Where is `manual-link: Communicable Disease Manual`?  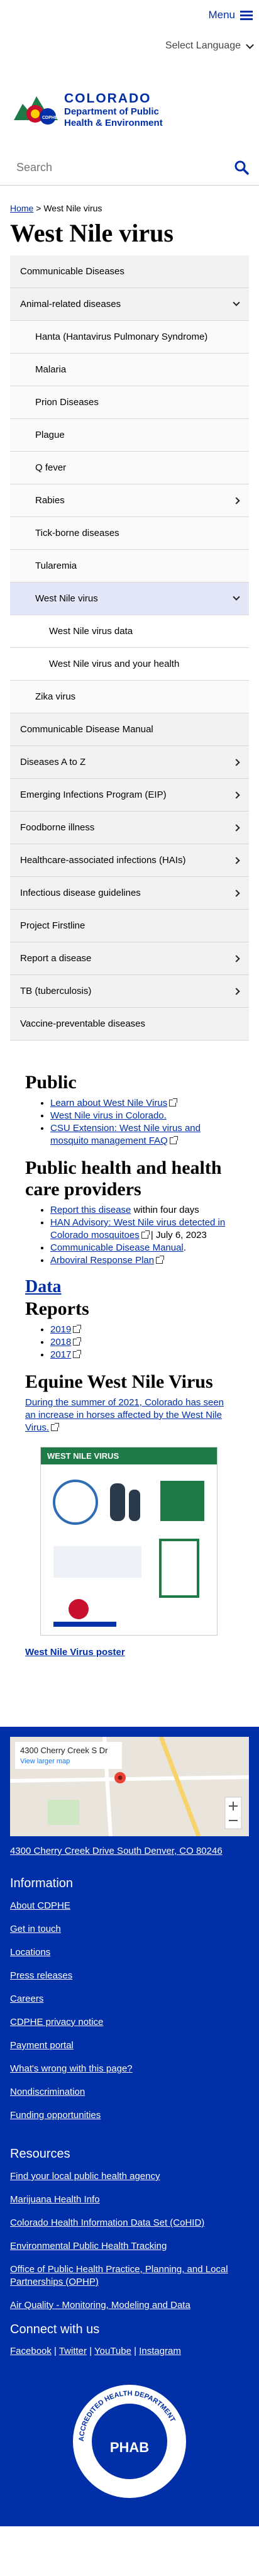
manual-link: Communicable Disease Manual is located at coordinates (117, 1247).